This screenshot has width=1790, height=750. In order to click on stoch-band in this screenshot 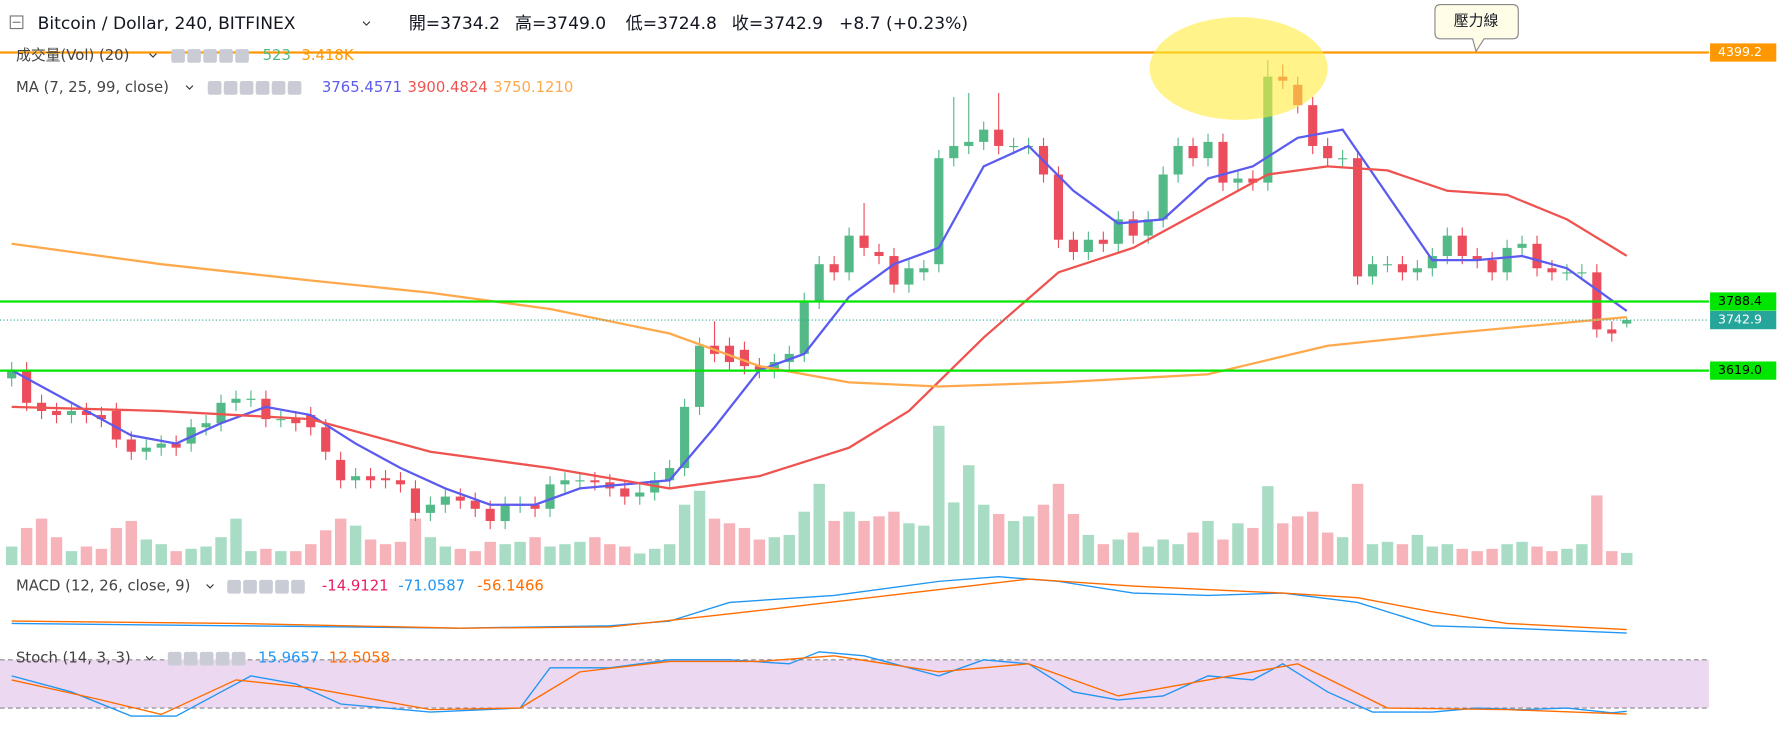, I will do `click(854, 684)`.